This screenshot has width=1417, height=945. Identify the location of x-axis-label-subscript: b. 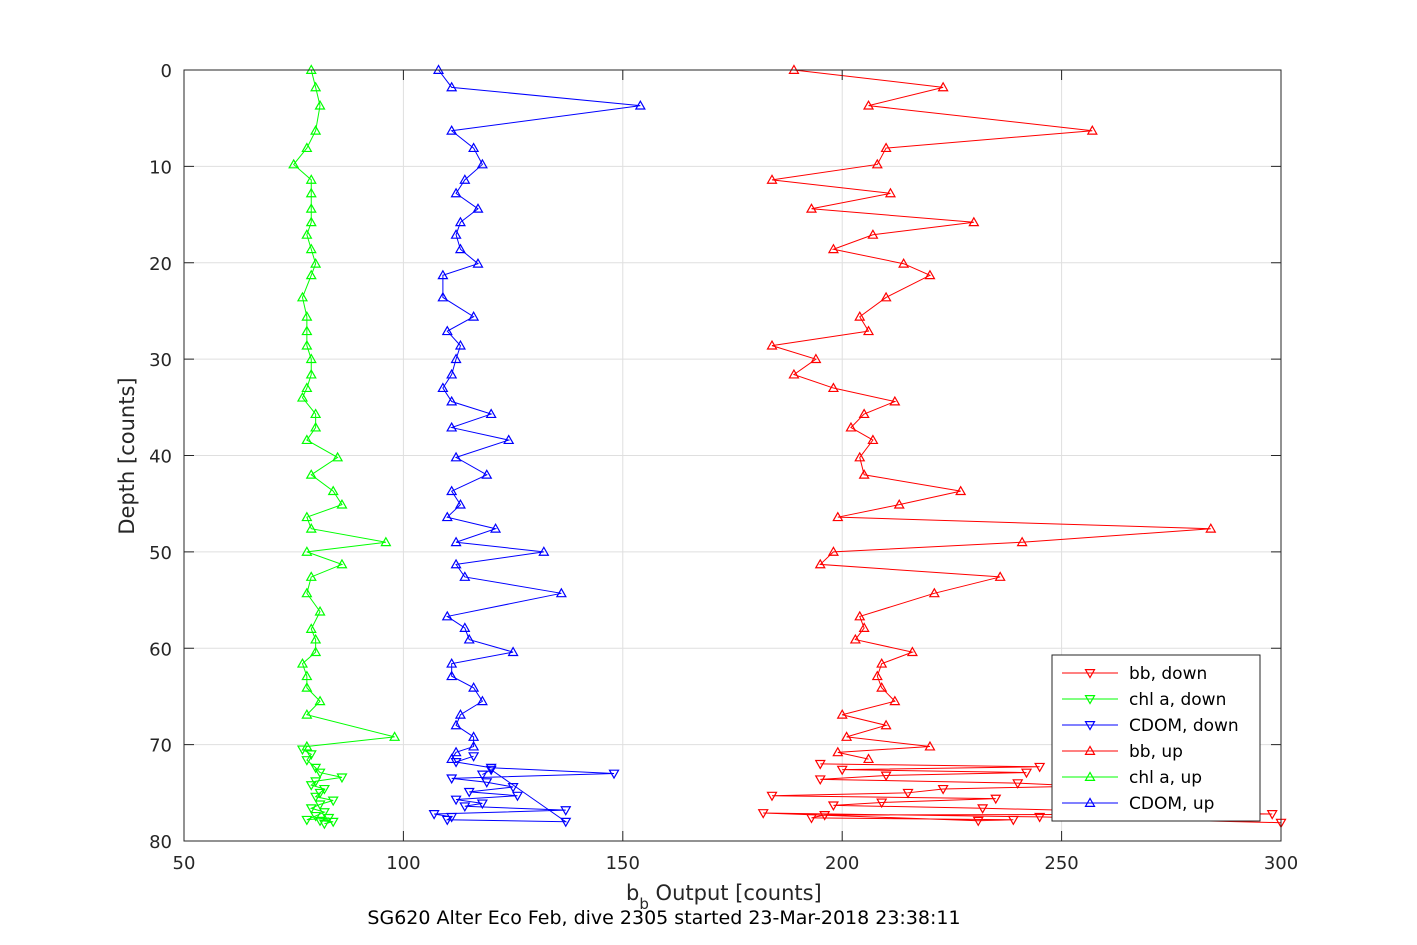
(644, 904).